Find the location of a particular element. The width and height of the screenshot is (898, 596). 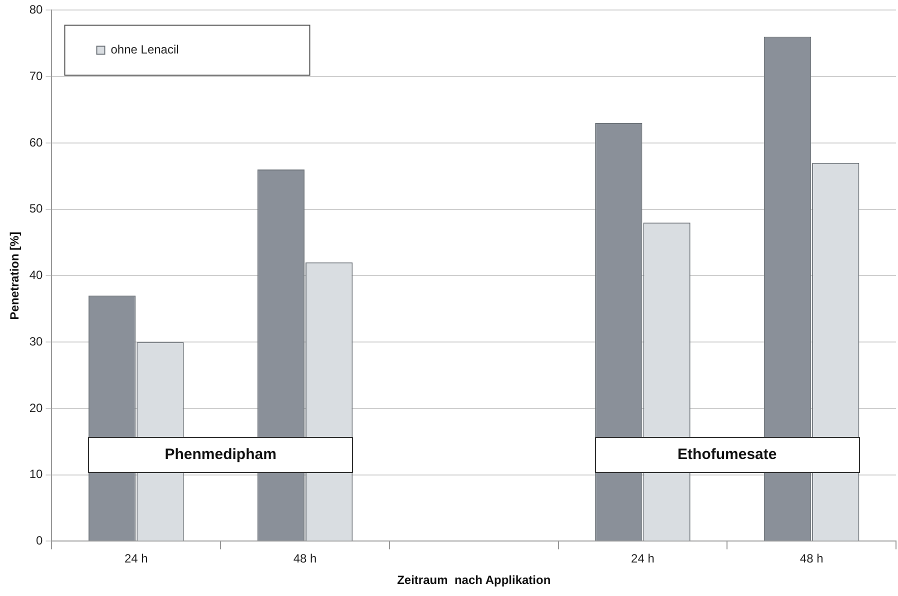

x-axis-title: Zeitraum nach Applikation is located at coordinates (474, 580).